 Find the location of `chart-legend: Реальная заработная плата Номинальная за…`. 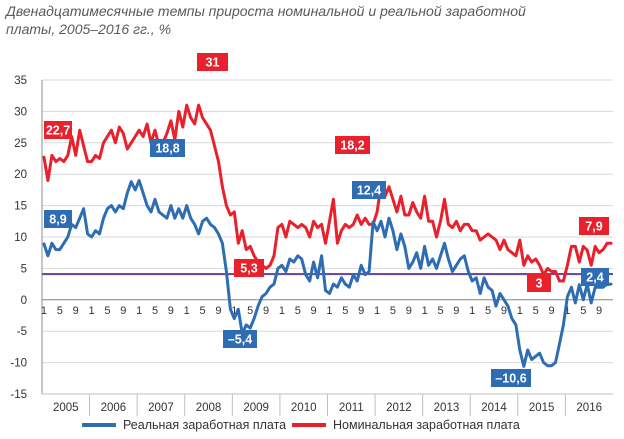

chart-legend: Реальная заработная плата Номинальная за… is located at coordinates (312, 428).